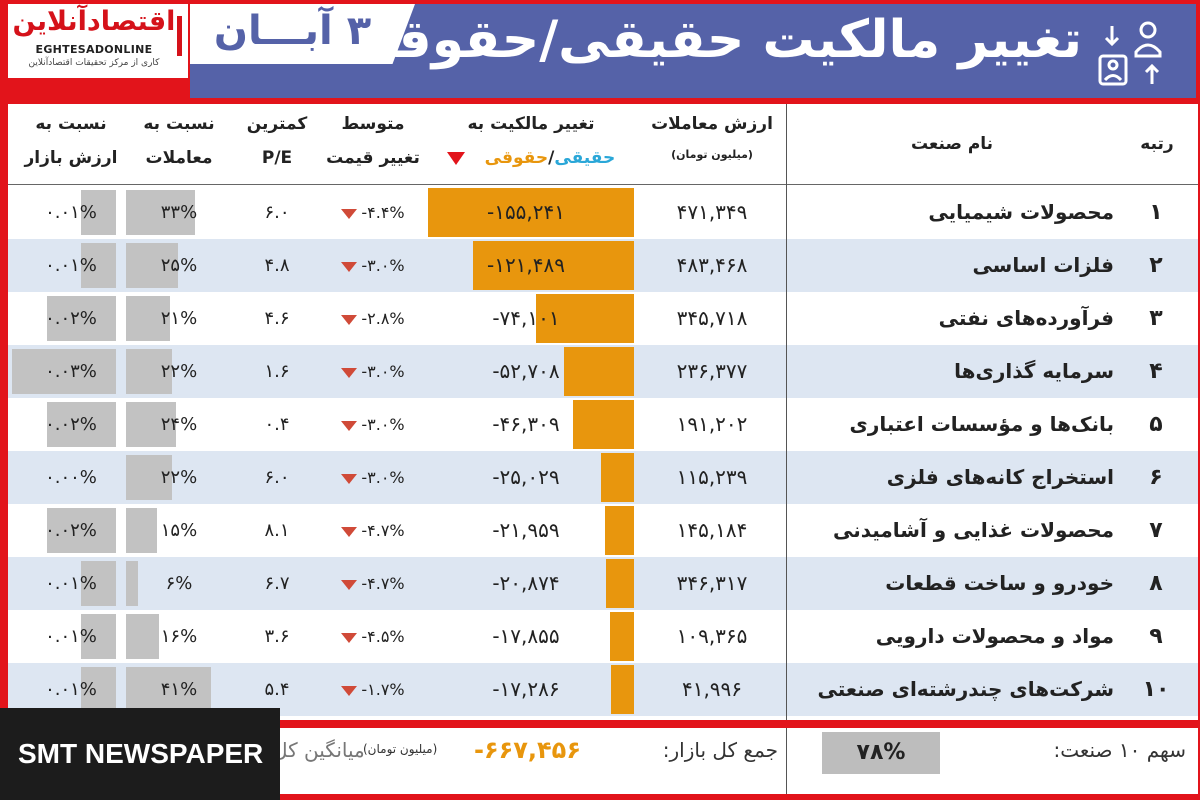 Image resolution: width=1200 pixels, height=800 pixels. What do you see at coordinates (881, 753) in the screenshot?
I see `top10-value: ۷۸%` at bounding box center [881, 753].